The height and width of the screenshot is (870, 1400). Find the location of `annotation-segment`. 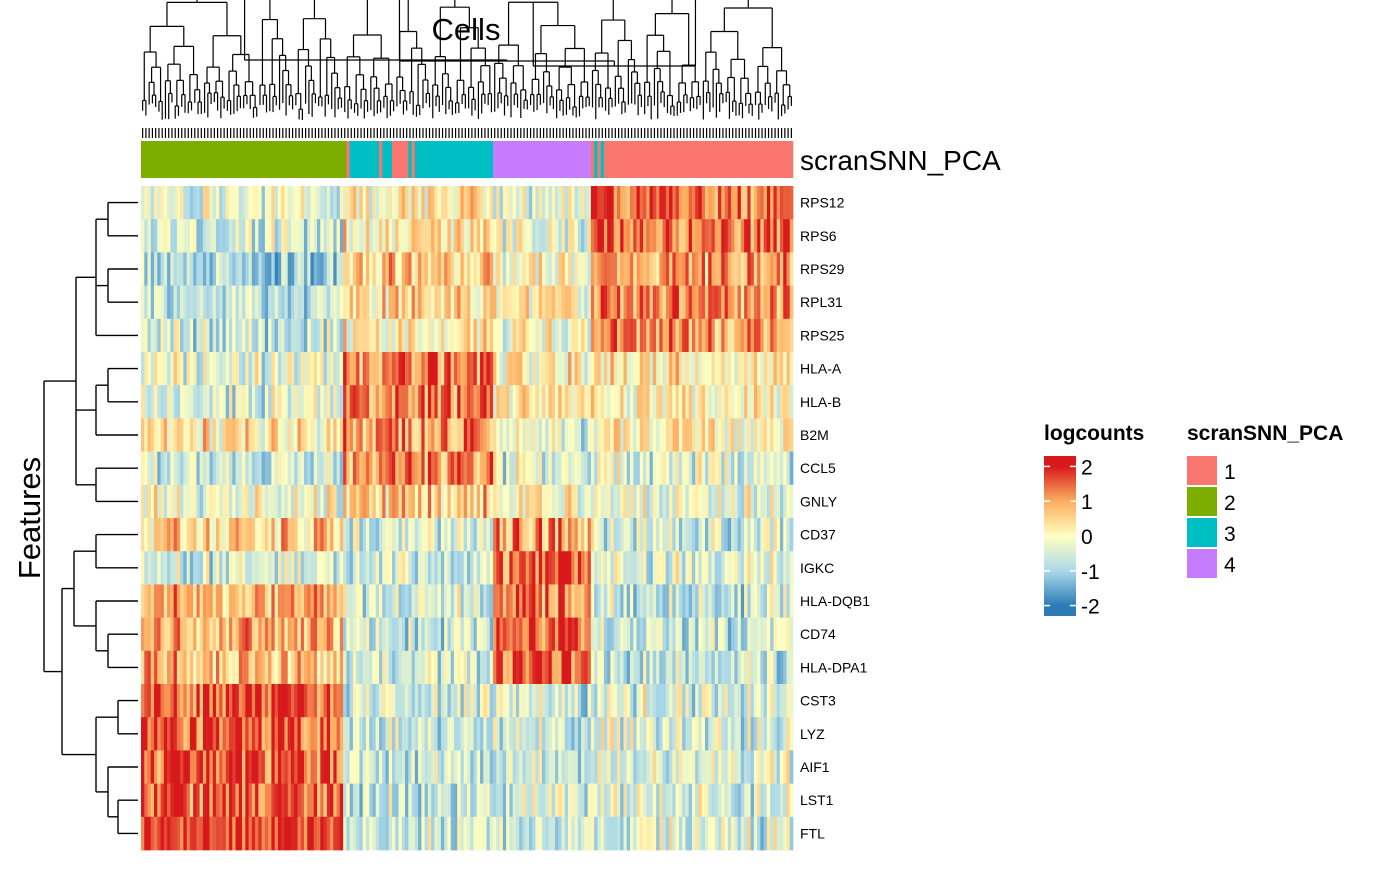

annotation-segment is located at coordinates (380, 159).